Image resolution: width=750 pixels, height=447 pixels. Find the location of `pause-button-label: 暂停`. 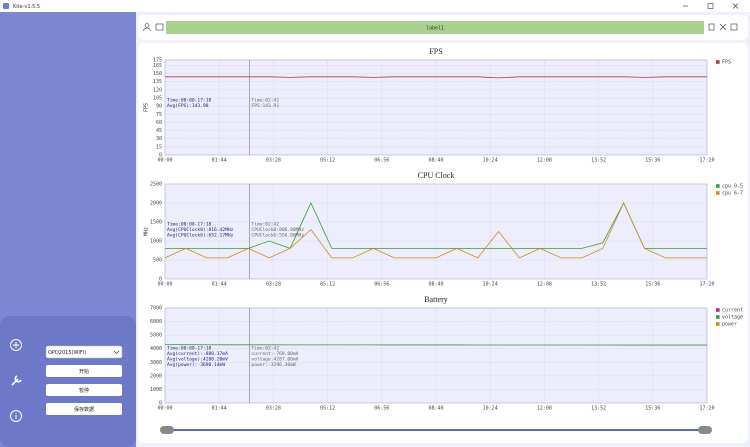

pause-button-label: 暂停 is located at coordinates (84, 390).